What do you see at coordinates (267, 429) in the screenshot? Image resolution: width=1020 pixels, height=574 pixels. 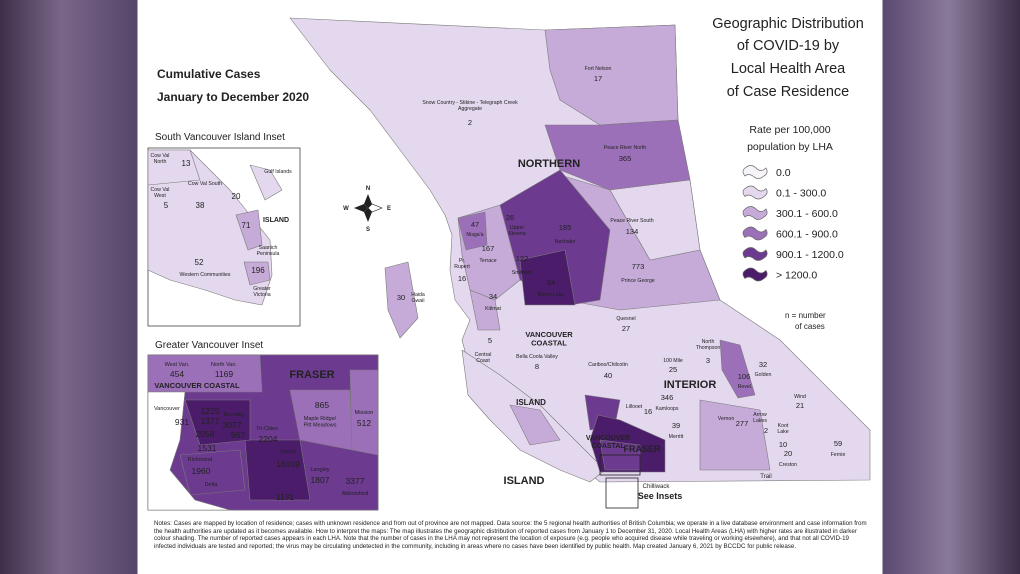 I see `lha-name: Tri-Cities` at bounding box center [267, 429].